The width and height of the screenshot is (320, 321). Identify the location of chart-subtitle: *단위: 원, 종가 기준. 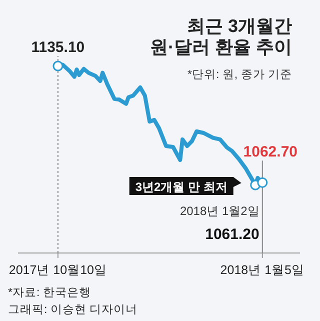
(240, 75).